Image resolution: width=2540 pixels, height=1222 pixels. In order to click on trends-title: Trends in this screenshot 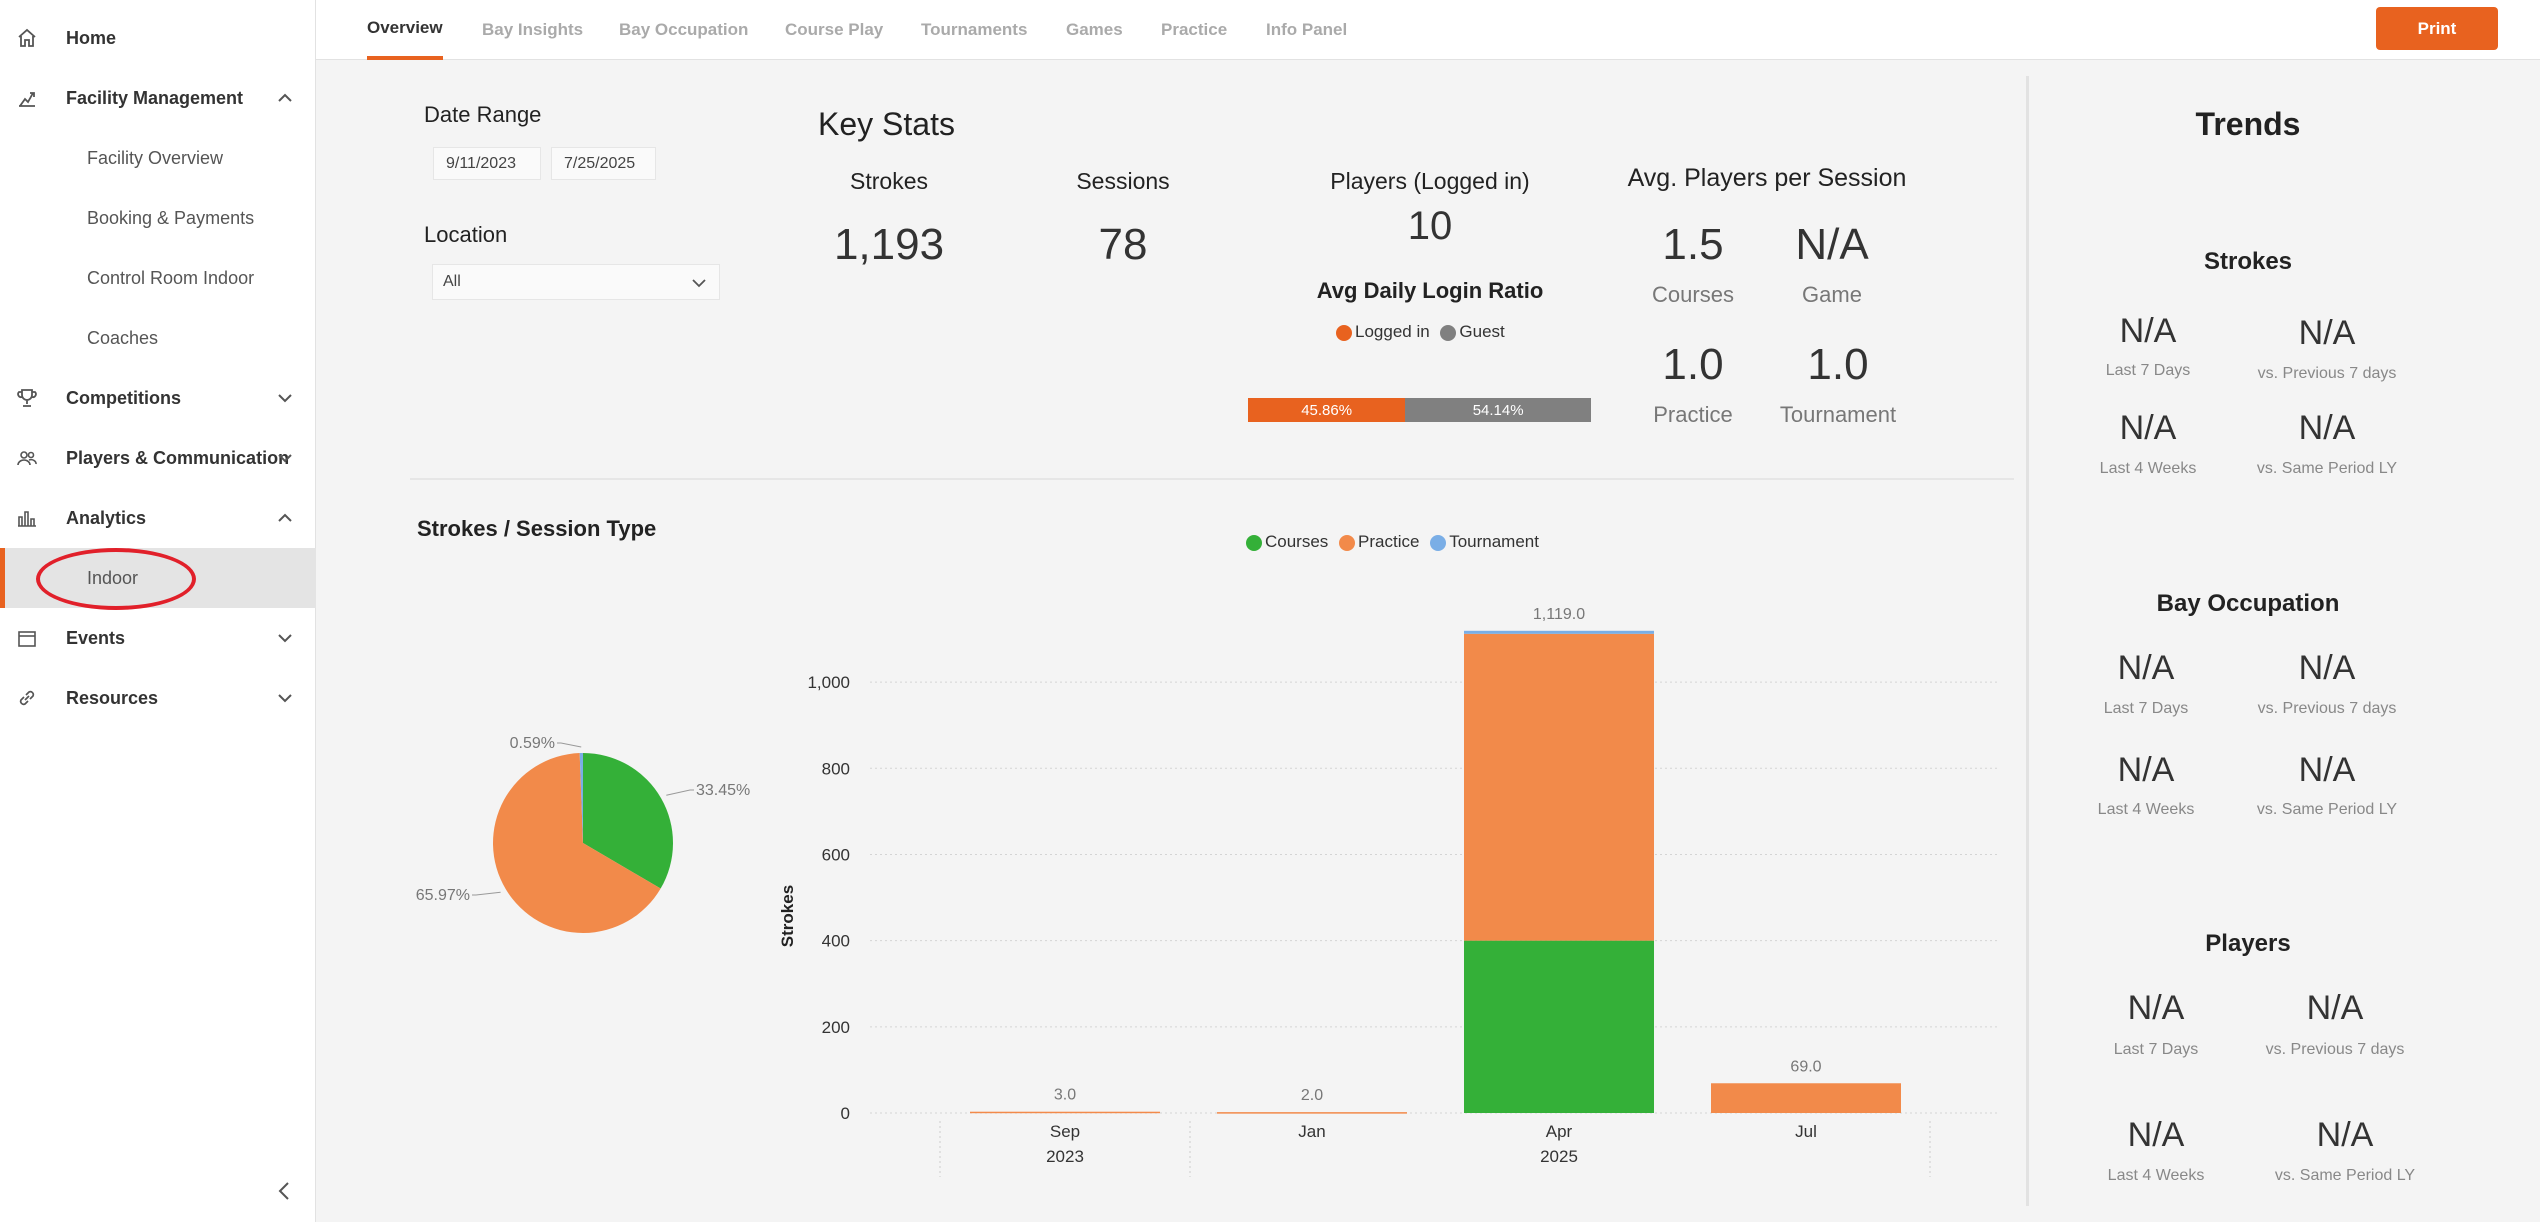, I will do `click(2248, 124)`.